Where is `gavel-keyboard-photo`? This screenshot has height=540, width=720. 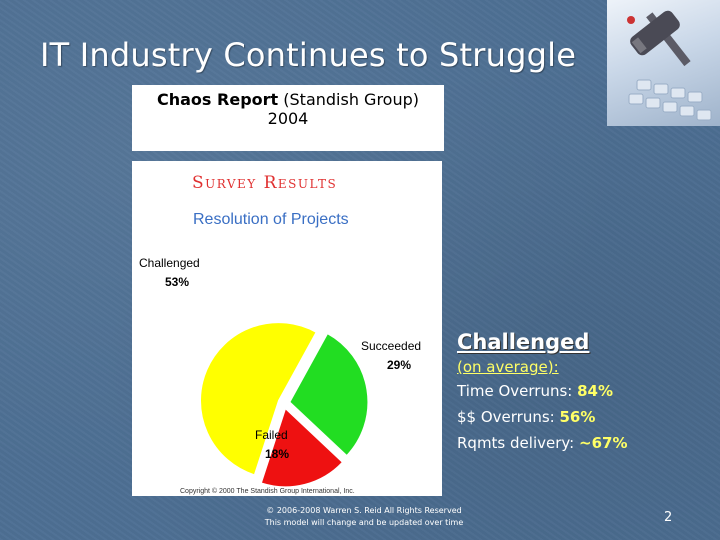
gavel-keyboard-photo is located at coordinates (663, 63).